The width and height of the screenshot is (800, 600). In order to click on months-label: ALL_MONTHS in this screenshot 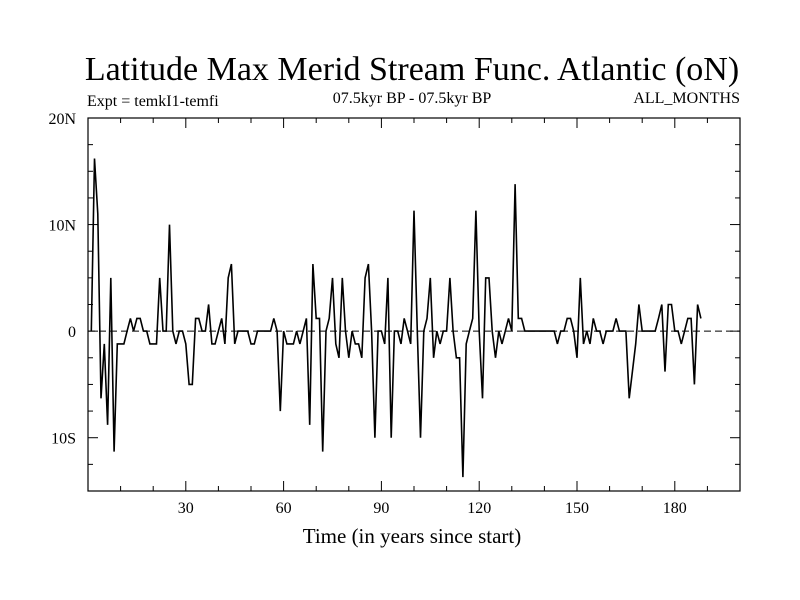, I will do `click(686, 98)`.